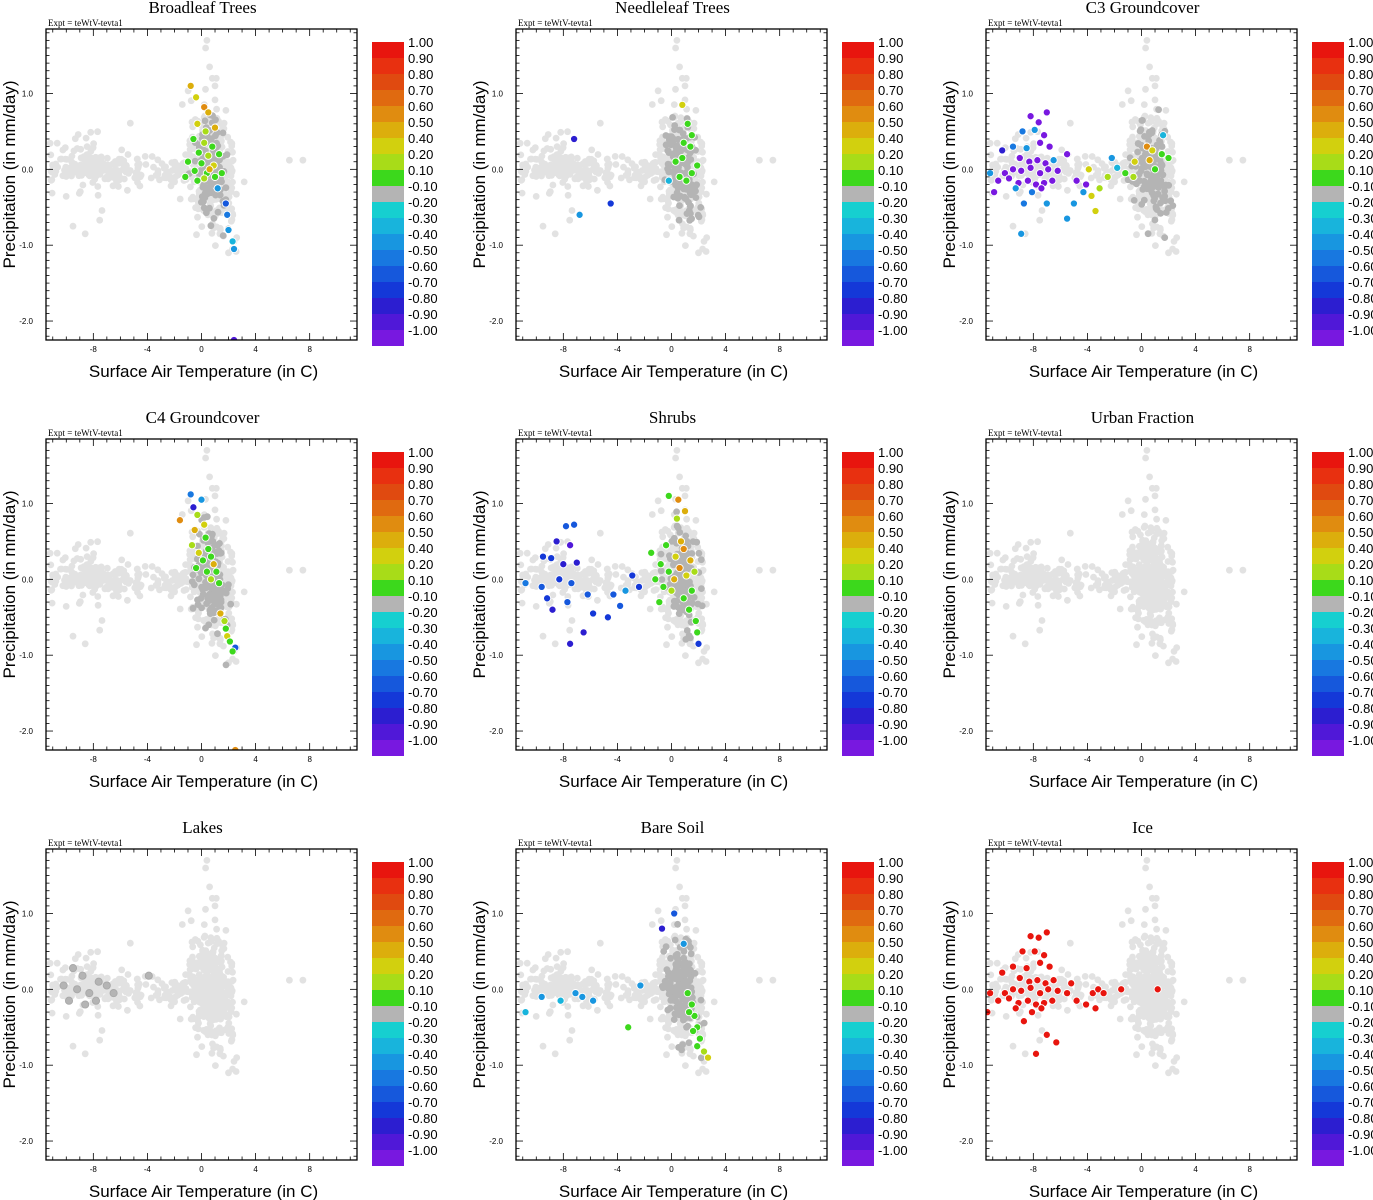 The width and height of the screenshot is (1373, 1200). What do you see at coordinates (423, 266) in the screenshot?
I see `colorbar-label: -0.60` at bounding box center [423, 266].